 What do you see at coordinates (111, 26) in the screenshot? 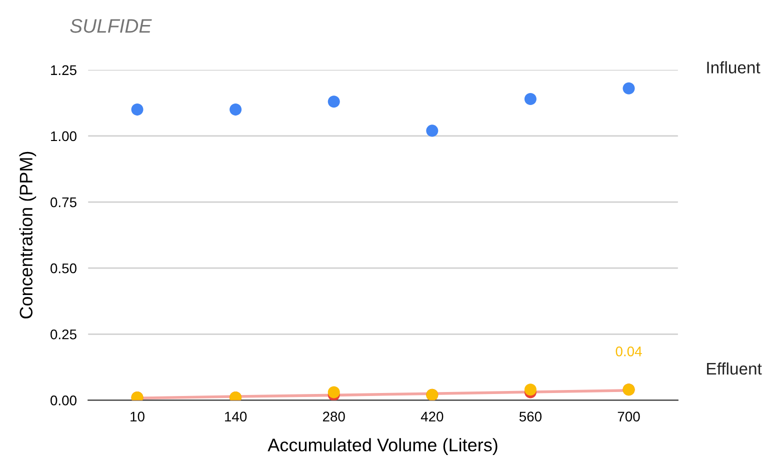
I see `chart-title: SULFIDE` at bounding box center [111, 26].